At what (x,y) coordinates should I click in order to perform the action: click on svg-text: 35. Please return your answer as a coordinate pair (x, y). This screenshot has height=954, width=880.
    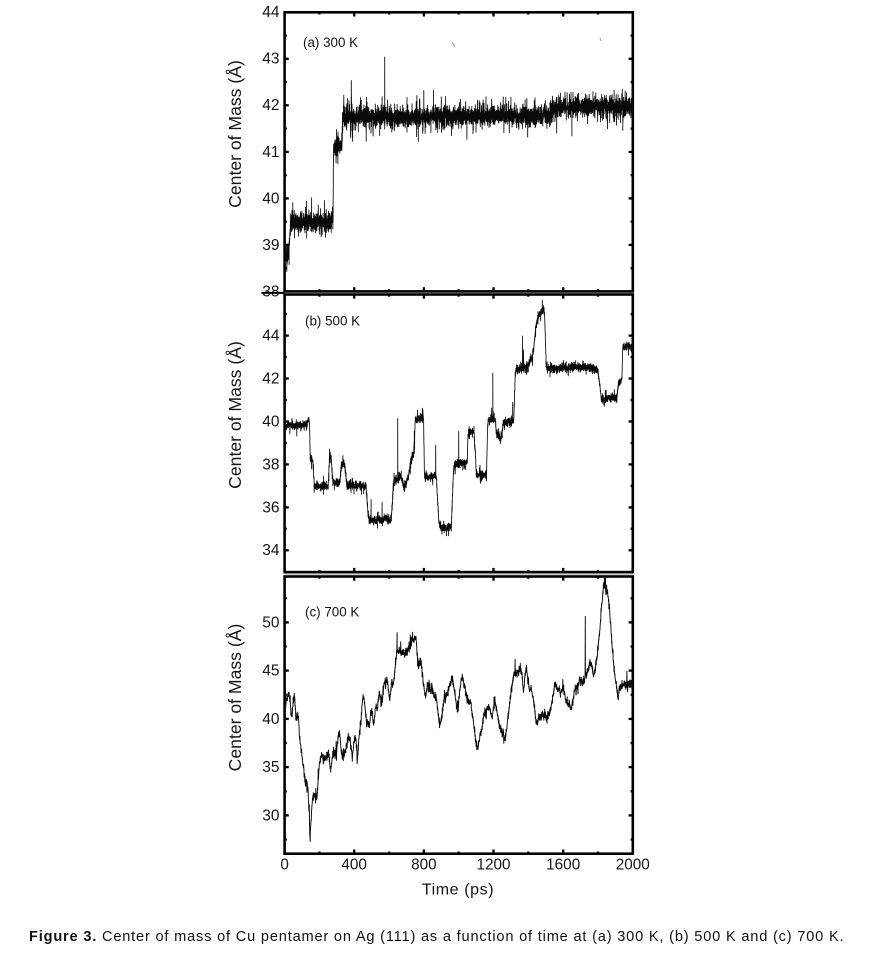
    Looking at the image, I should click on (270, 767).